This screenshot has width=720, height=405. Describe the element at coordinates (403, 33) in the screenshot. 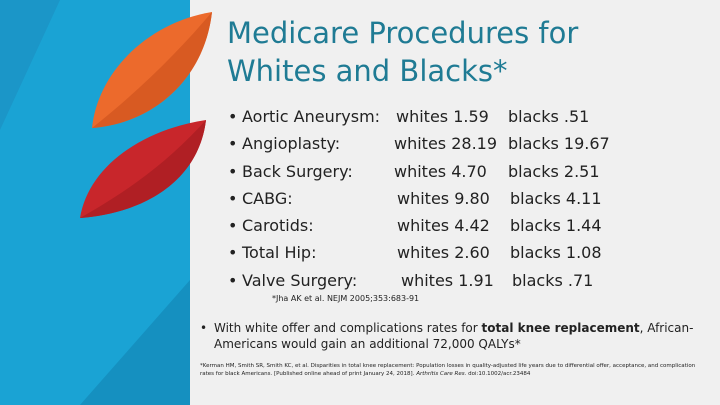

I see `title-line-1: Medicare Procedures for` at that location.